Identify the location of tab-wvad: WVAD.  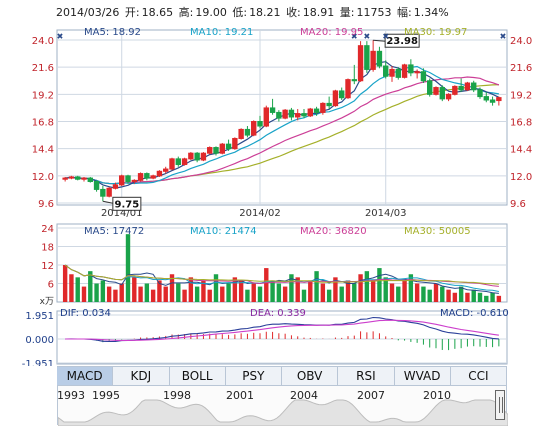
(423, 376).